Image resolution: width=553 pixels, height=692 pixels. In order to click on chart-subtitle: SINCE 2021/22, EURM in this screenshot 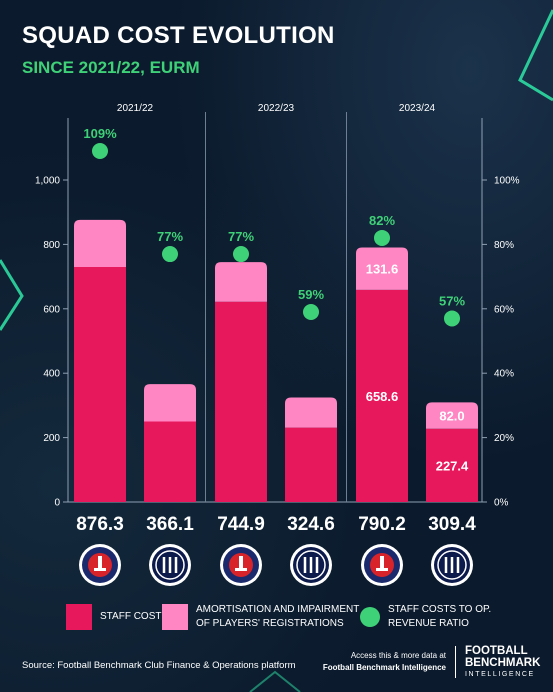, I will do `click(111, 67)`.